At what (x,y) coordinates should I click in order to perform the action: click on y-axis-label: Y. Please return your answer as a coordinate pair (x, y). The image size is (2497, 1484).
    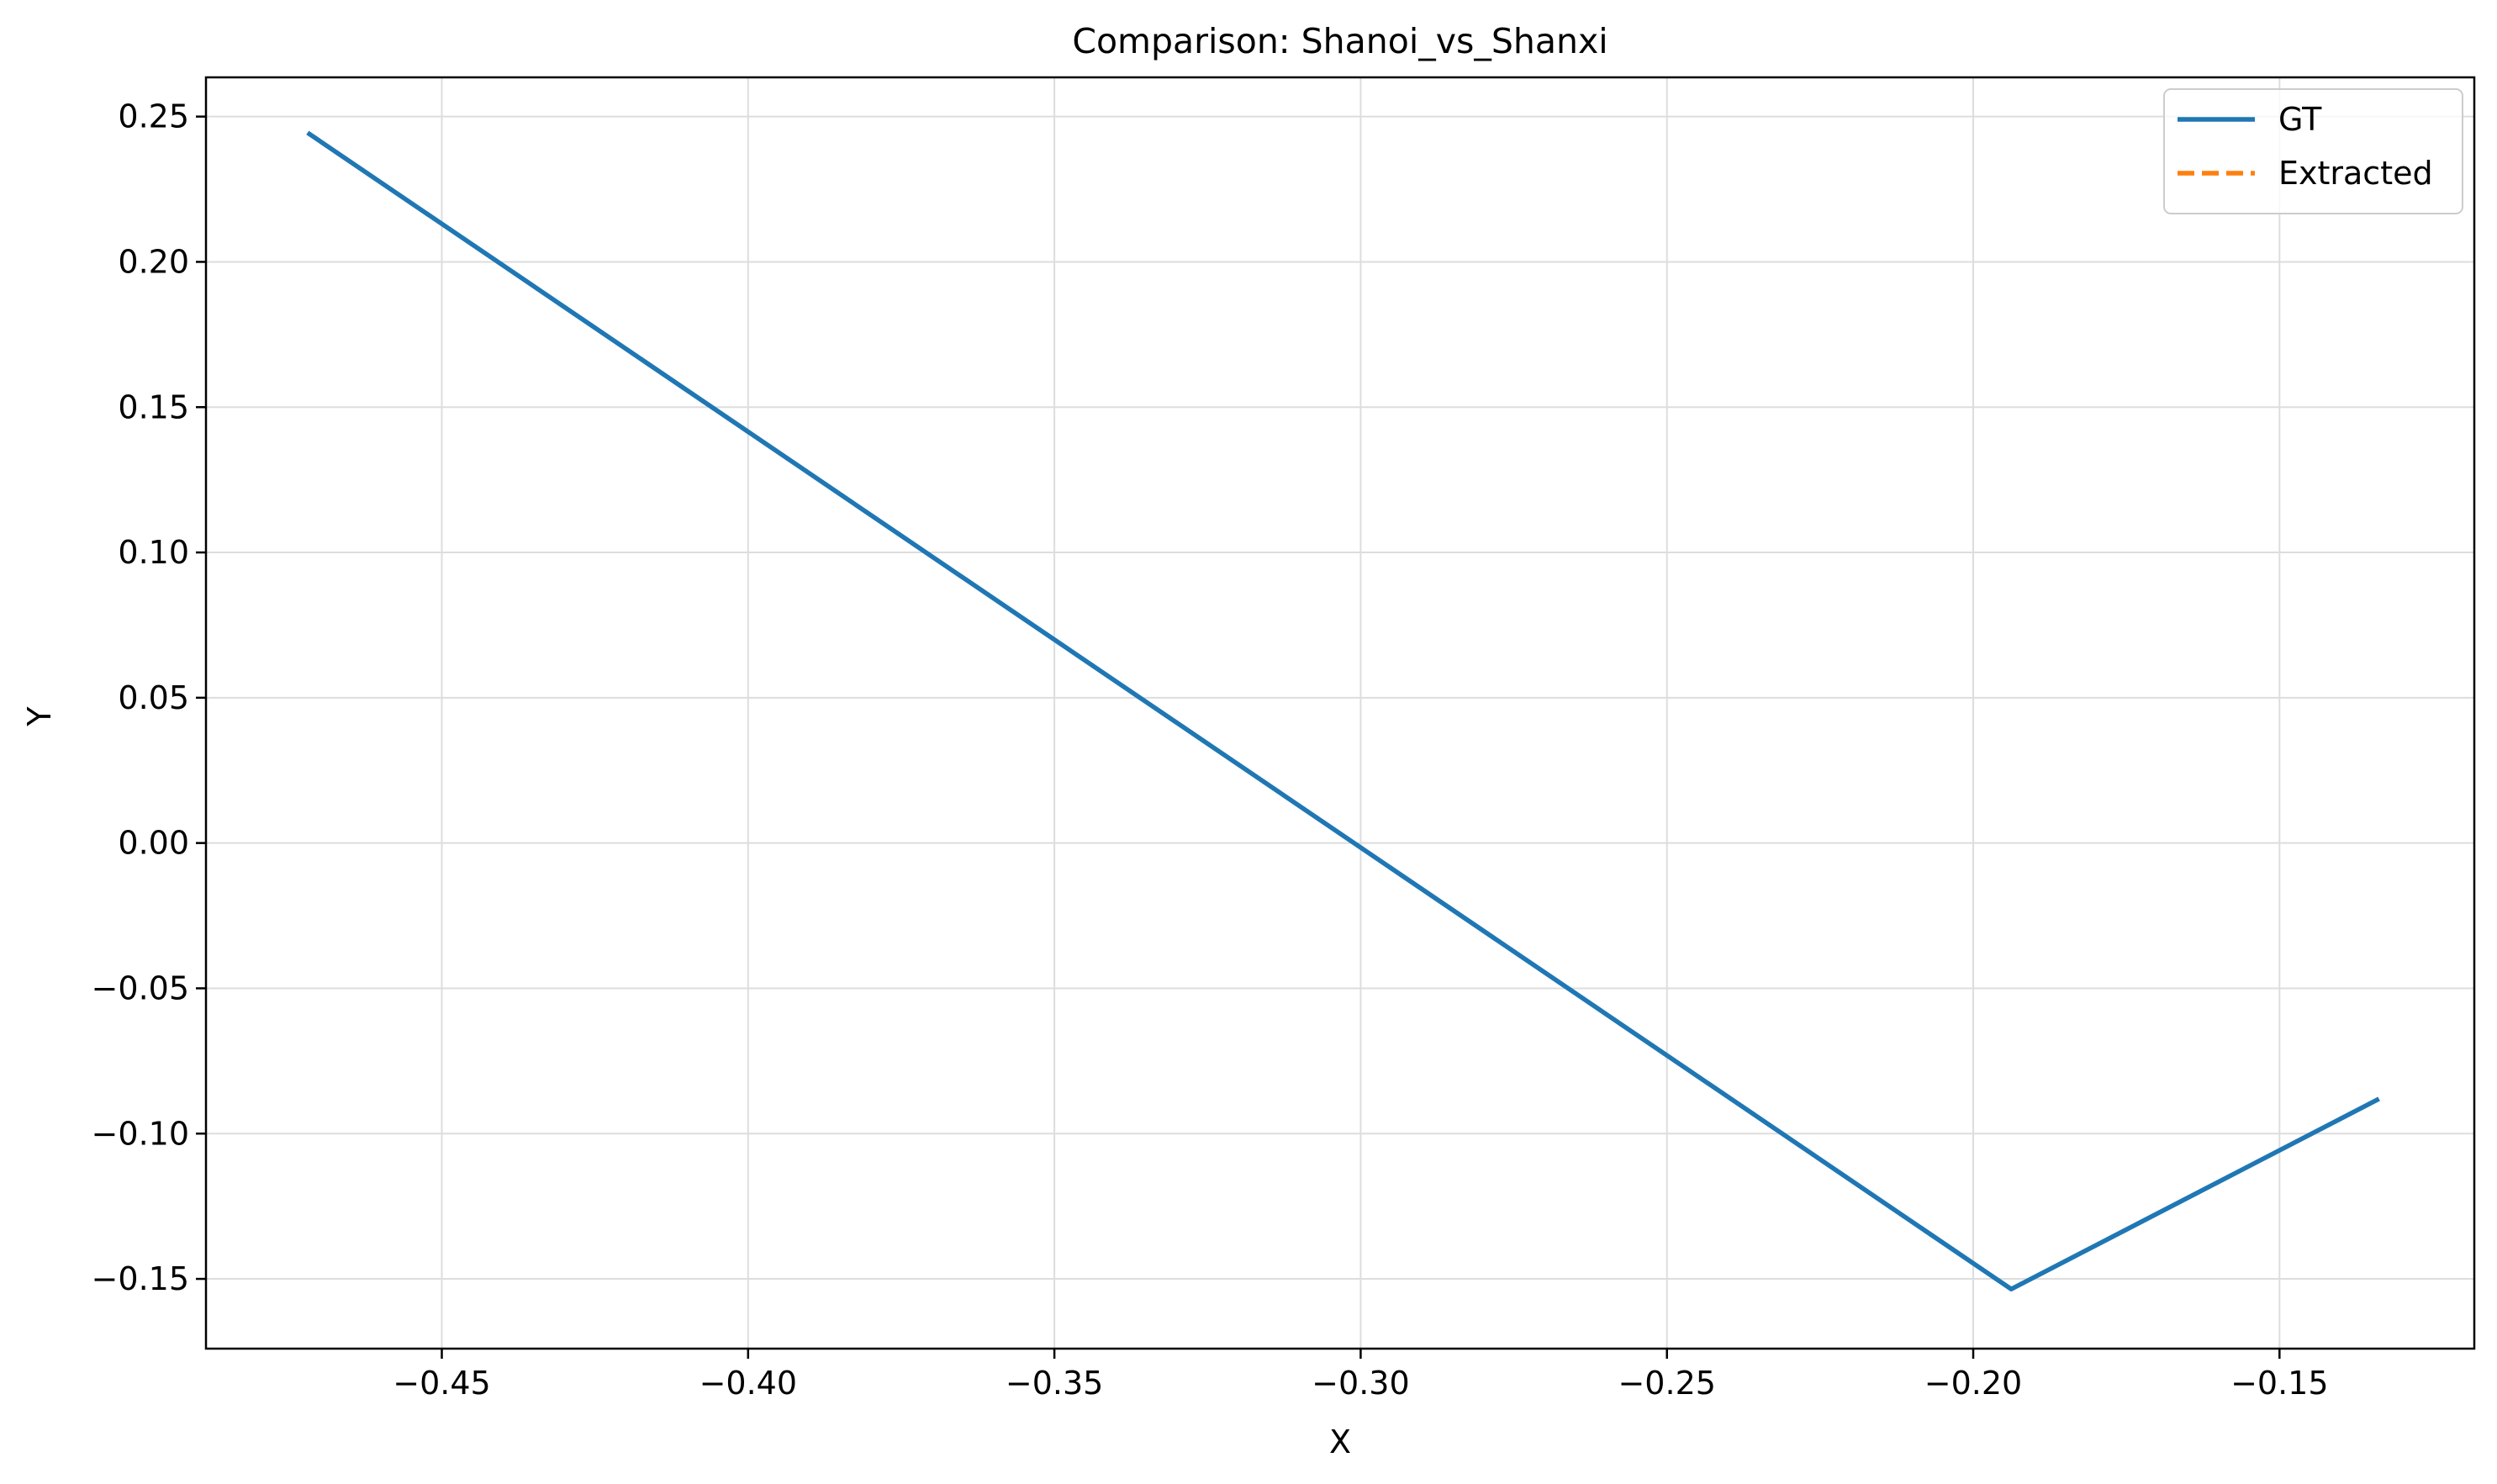
    Looking at the image, I should click on (39, 716).